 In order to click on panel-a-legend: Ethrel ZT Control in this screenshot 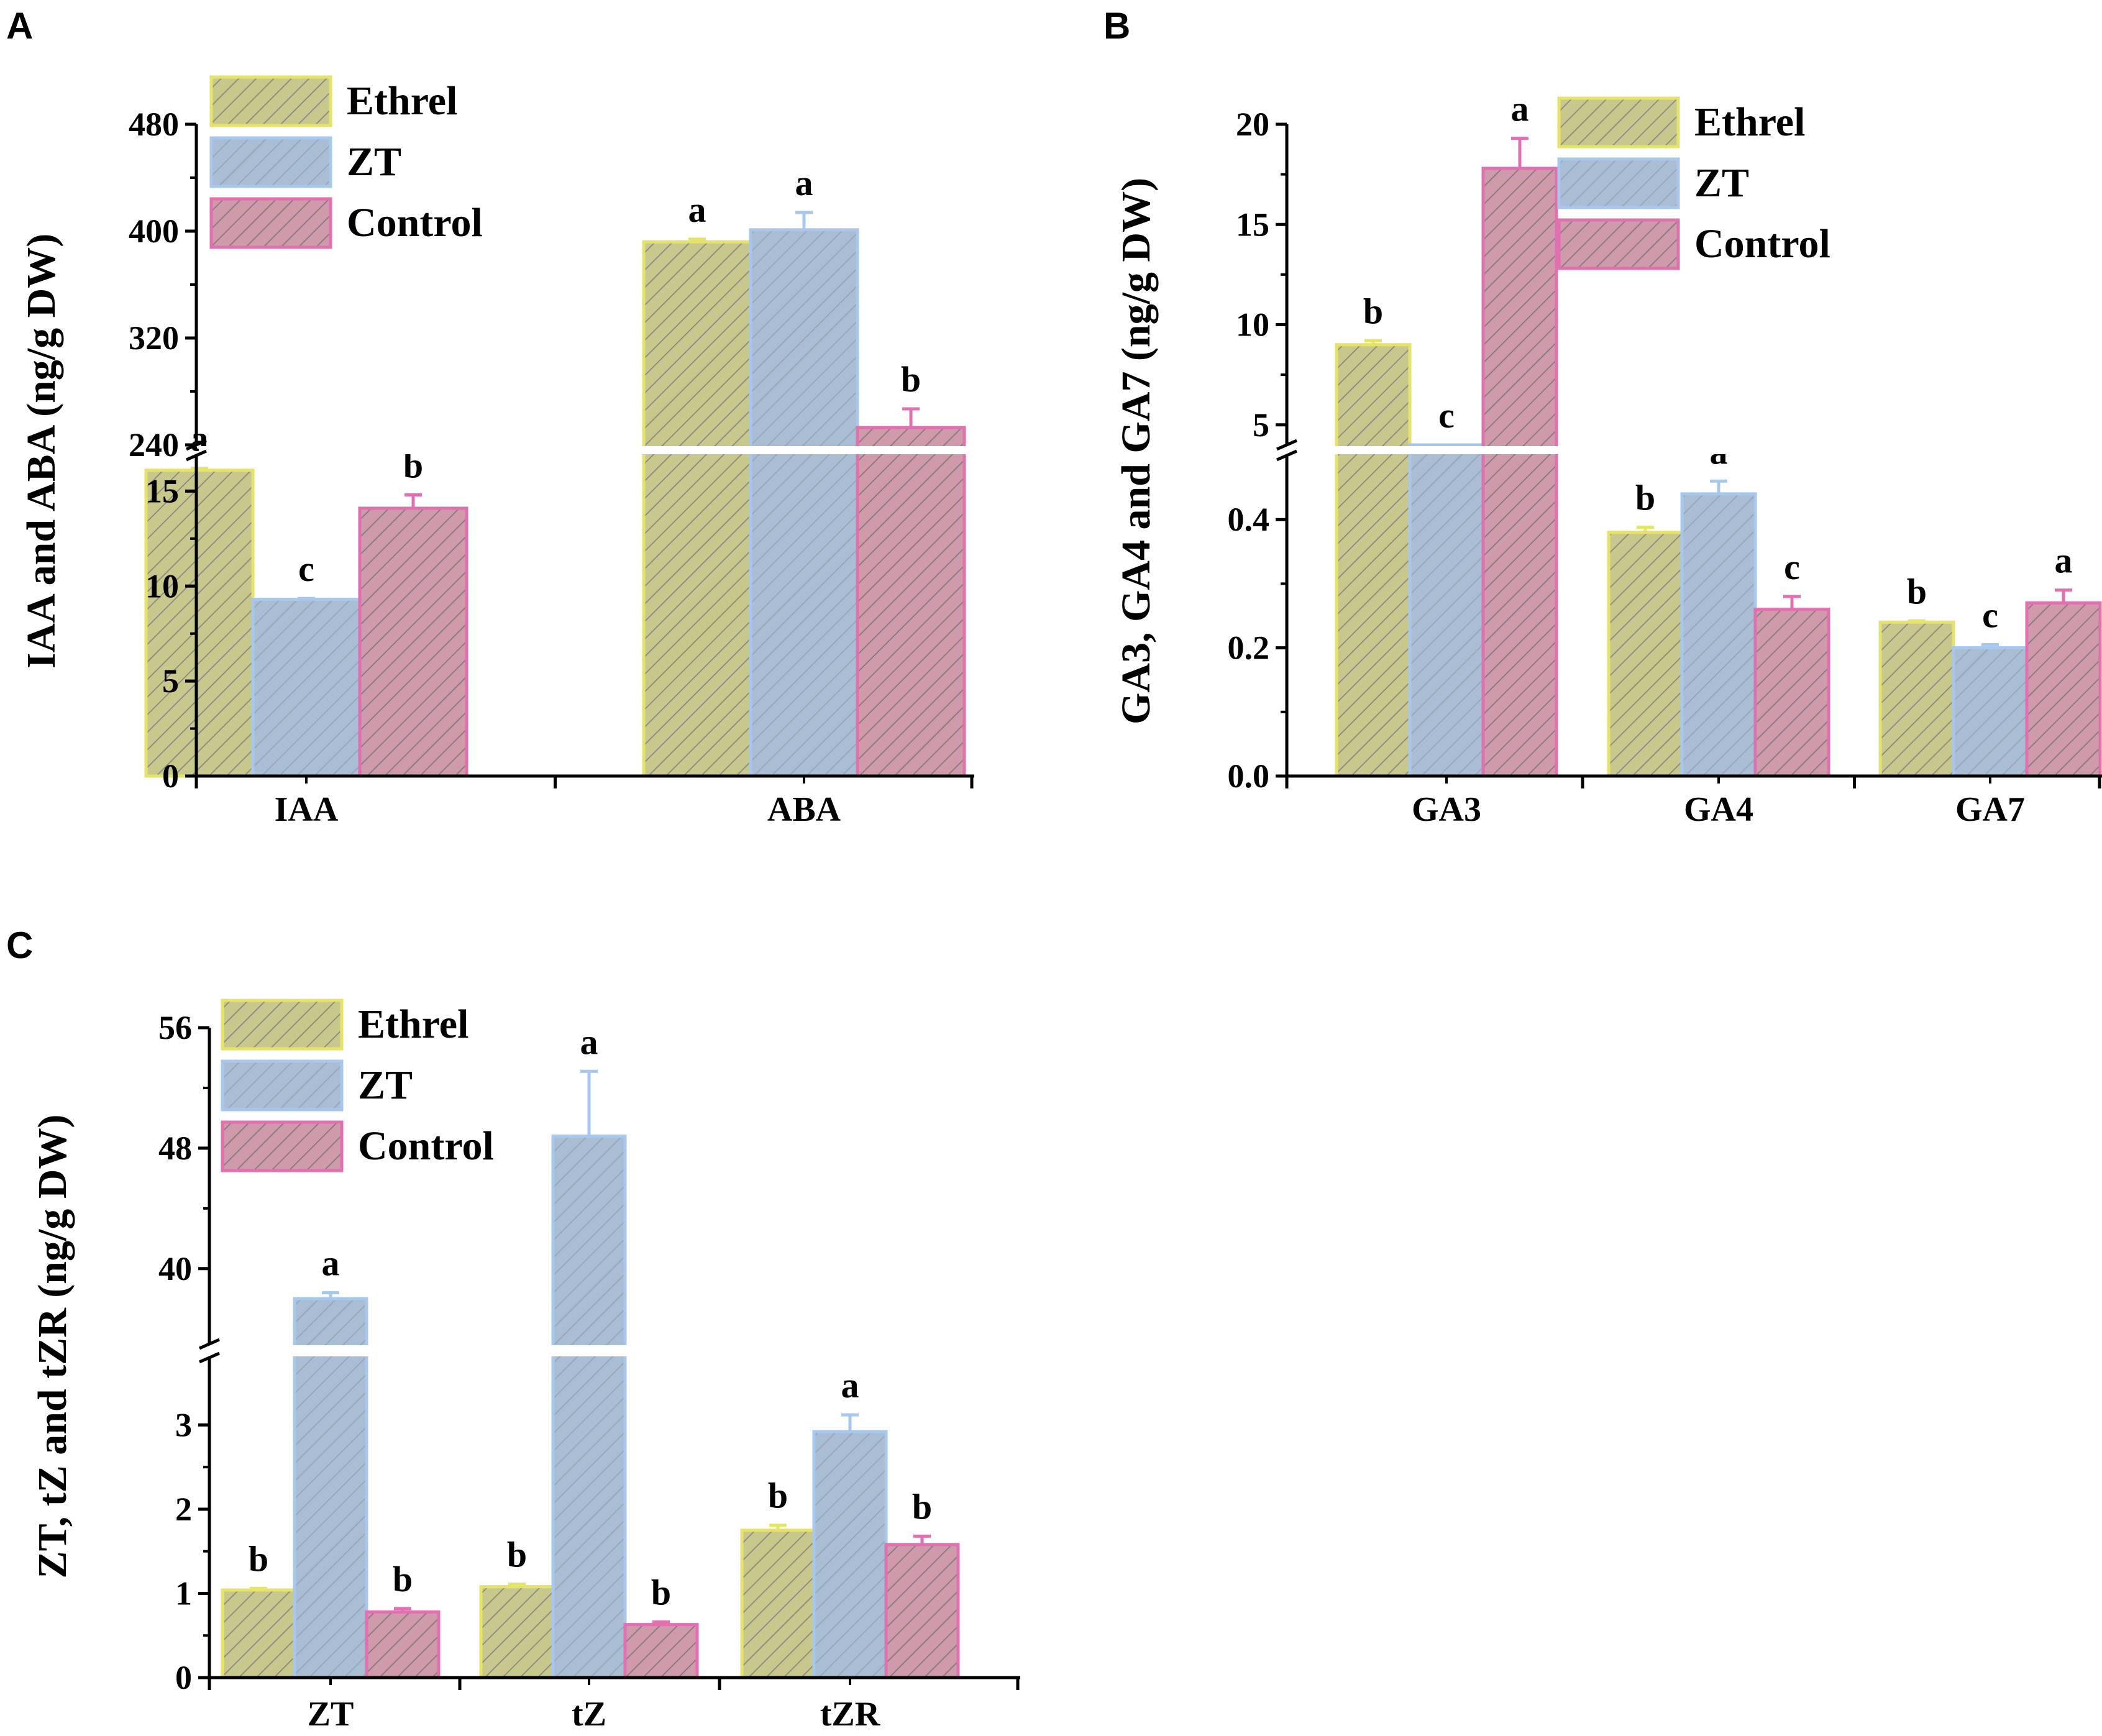, I will do `click(346, 162)`.